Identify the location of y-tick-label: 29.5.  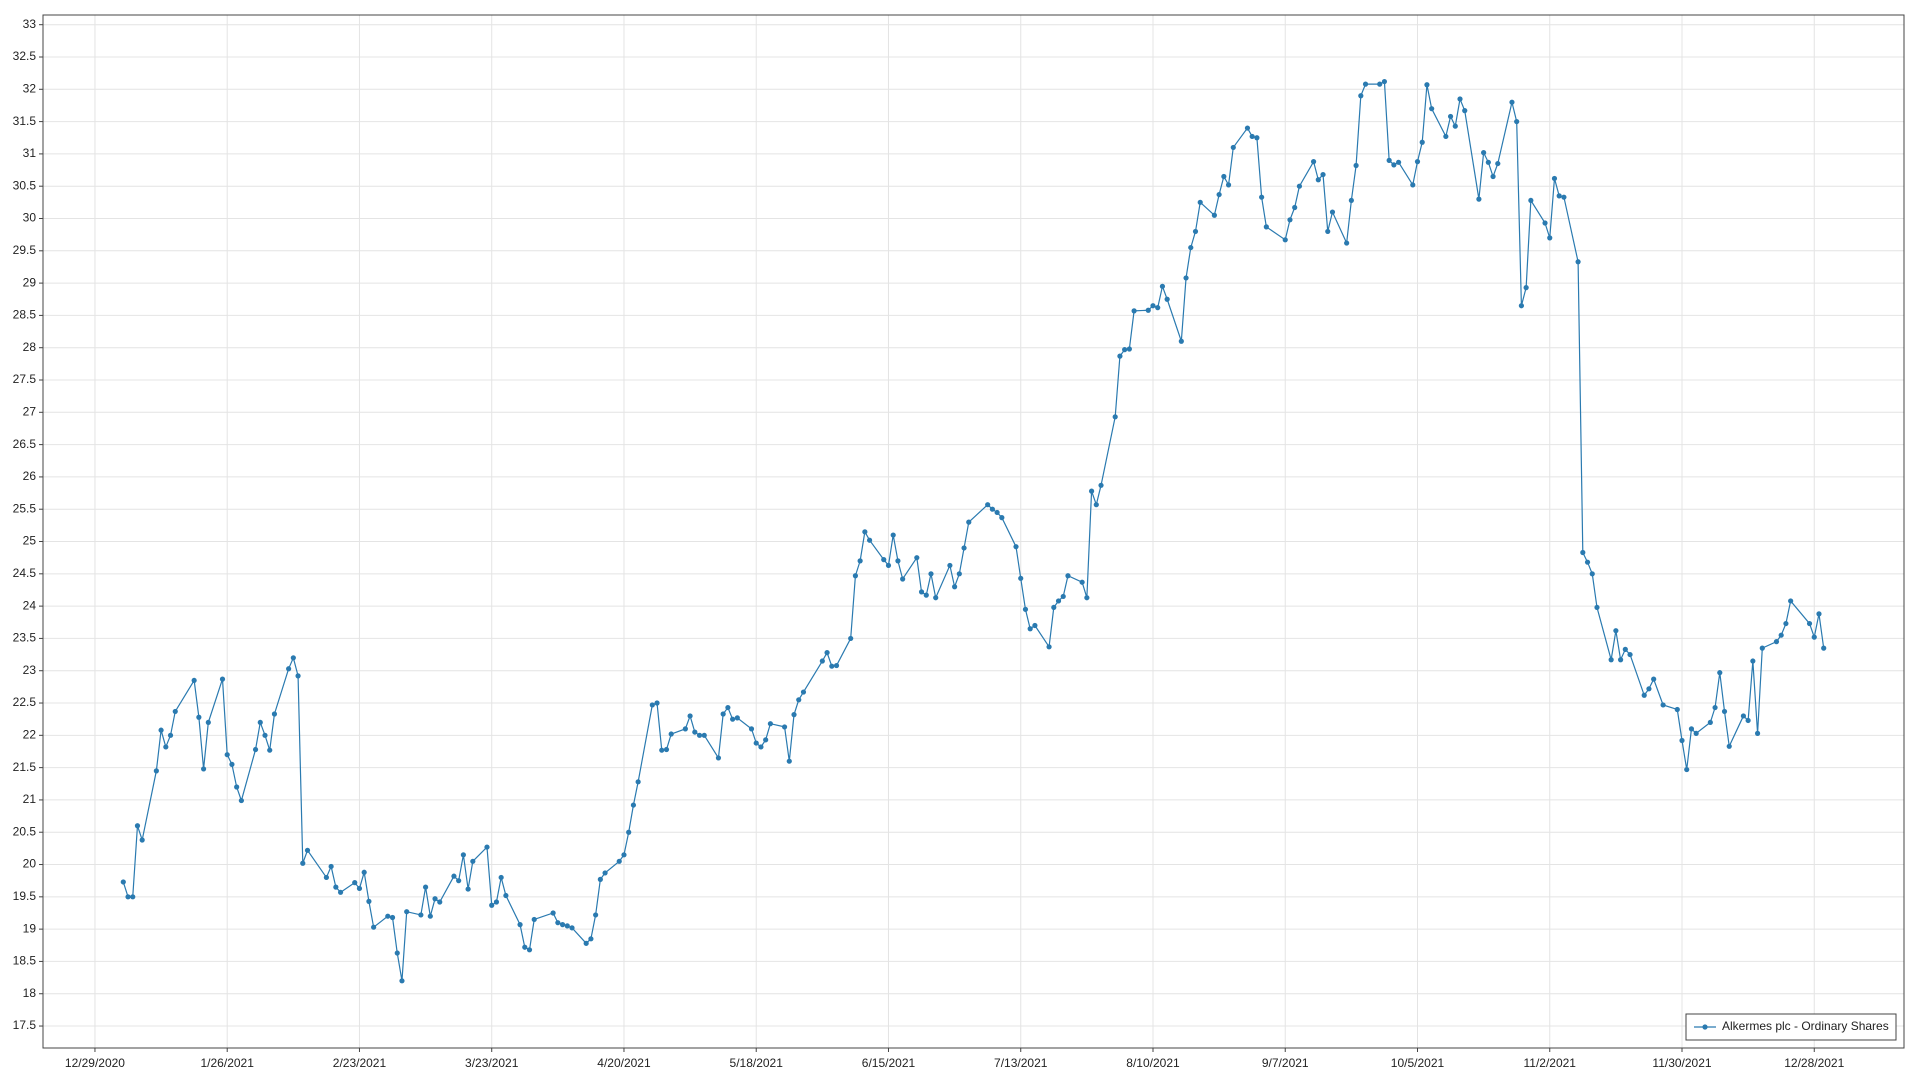
(25, 250).